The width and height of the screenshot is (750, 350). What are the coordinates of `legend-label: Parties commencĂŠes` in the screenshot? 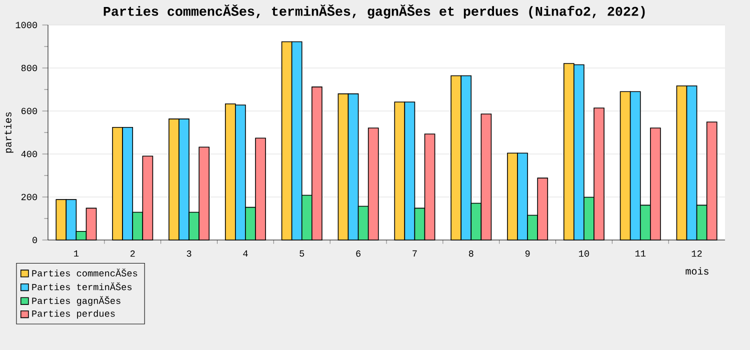 It's located at (85, 272).